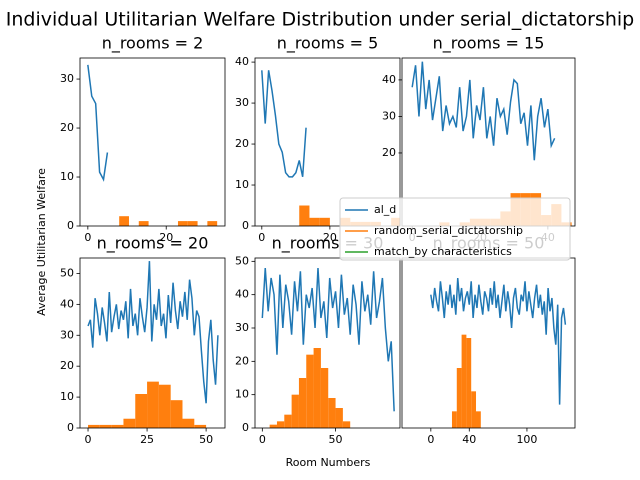 The height and width of the screenshot is (480, 640). I want to click on y-axis-label: Average Utilitarian Welfare, so click(41, 242).